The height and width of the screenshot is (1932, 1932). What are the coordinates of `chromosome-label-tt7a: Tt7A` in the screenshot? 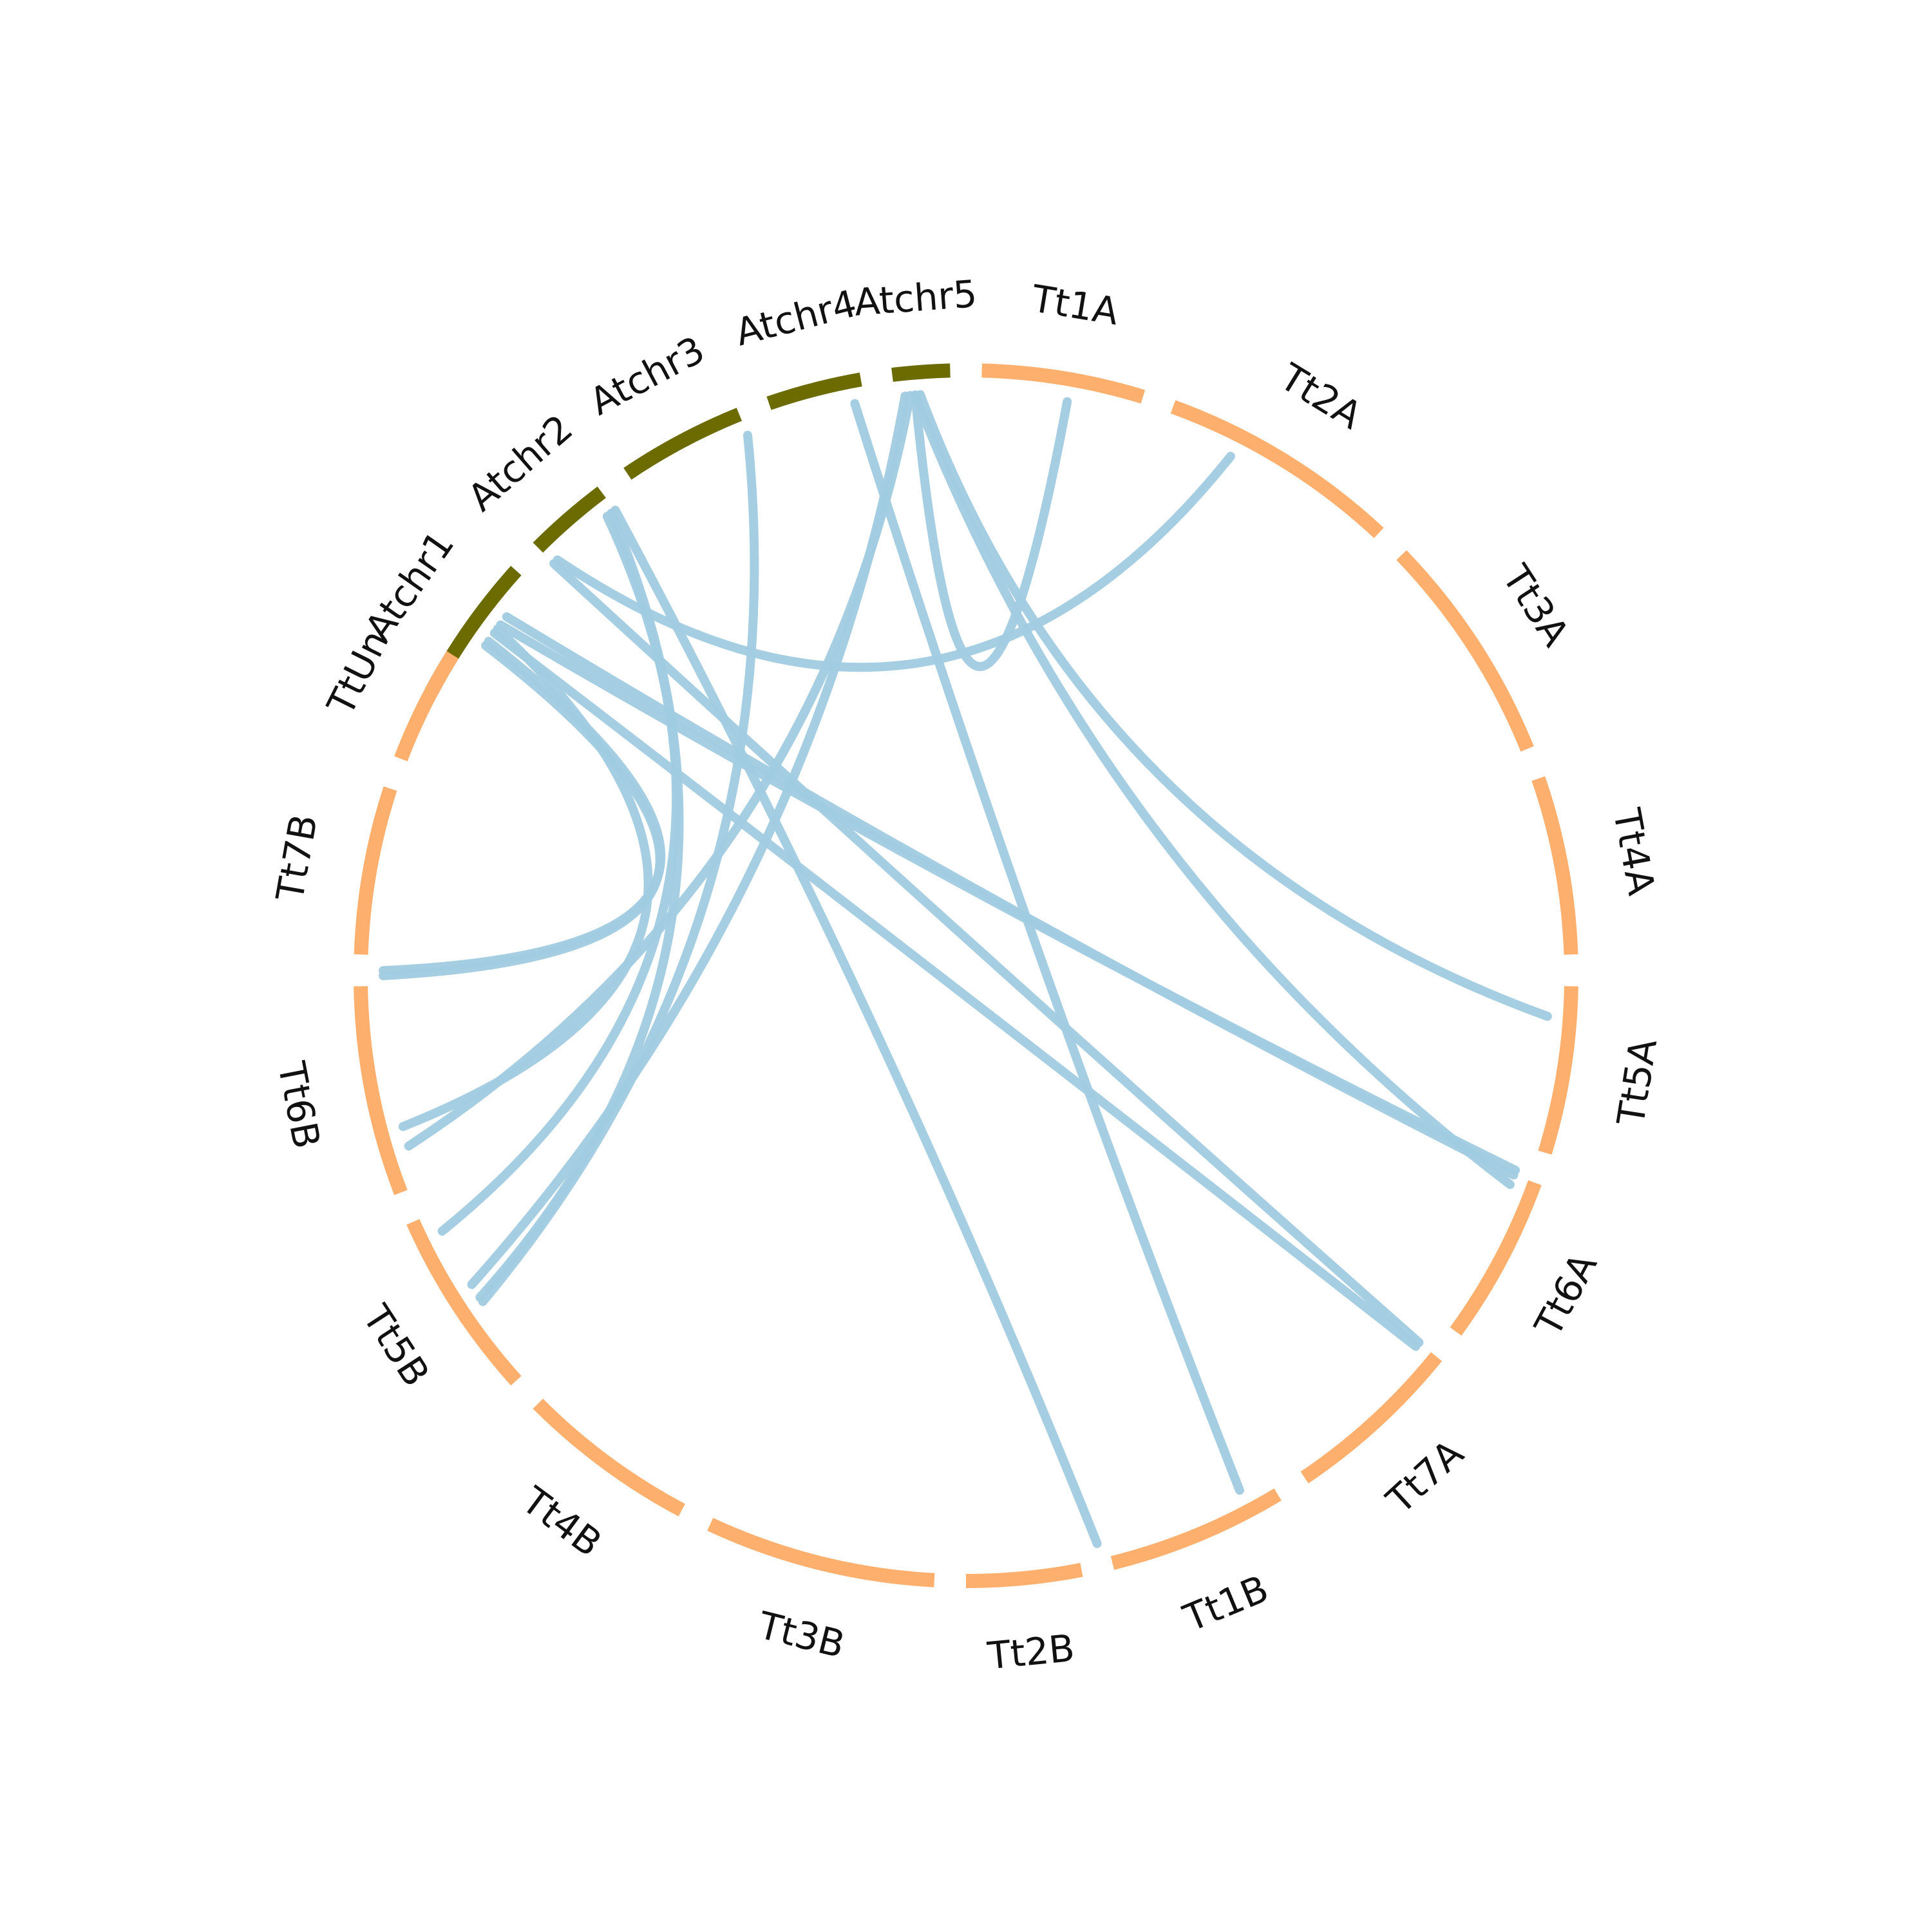 It's located at (1425, 1477).